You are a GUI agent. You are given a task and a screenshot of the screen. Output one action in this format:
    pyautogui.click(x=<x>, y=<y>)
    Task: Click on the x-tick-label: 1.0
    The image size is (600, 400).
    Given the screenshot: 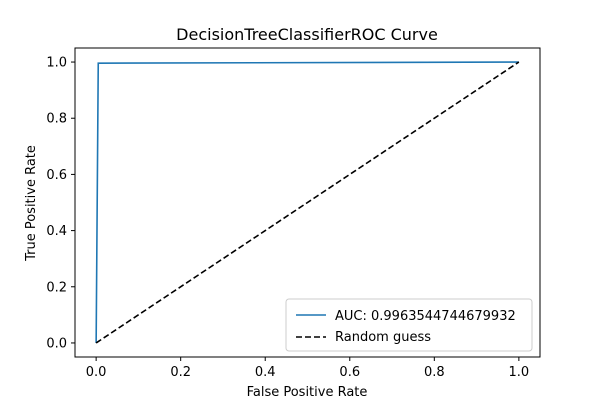 What is the action you would take?
    pyautogui.click(x=519, y=372)
    